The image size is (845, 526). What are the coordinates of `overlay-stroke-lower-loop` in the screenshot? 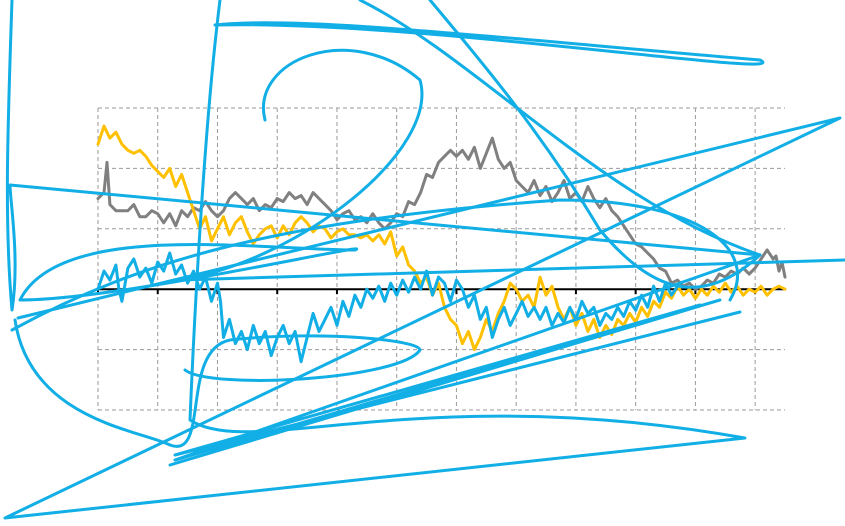 It's located at (217, 383).